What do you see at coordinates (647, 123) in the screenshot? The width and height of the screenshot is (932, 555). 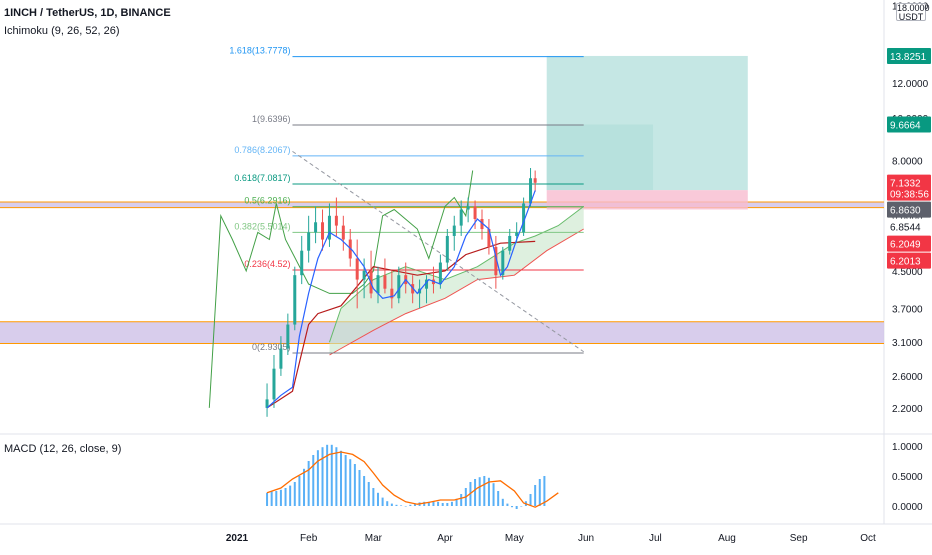 I see `target-zone` at bounding box center [647, 123].